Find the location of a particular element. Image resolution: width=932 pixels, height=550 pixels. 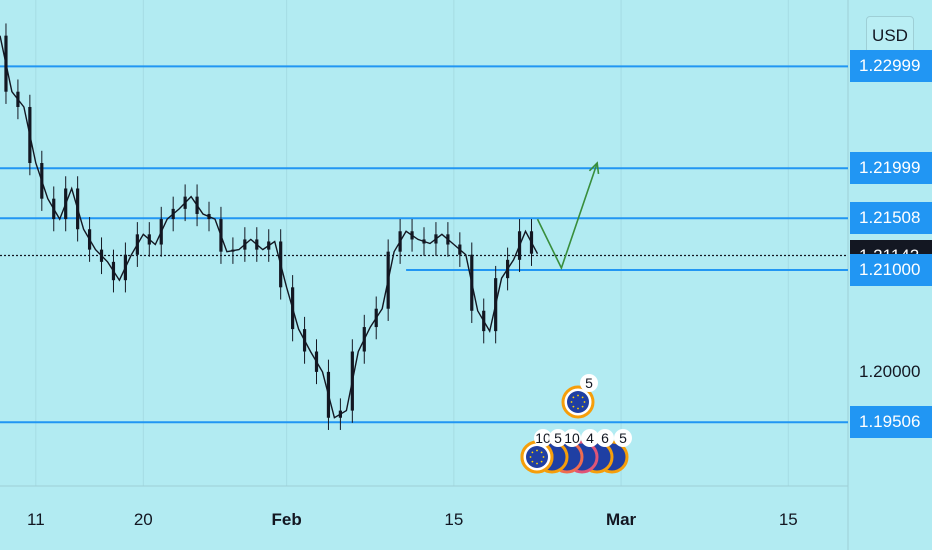

projection-arrow is located at coordinates (567, 216).